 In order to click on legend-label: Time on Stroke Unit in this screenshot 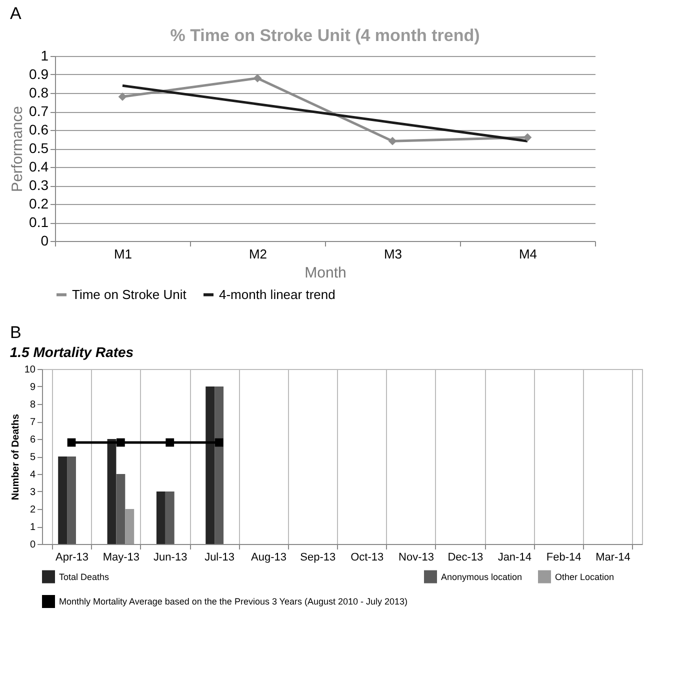, I will do `click(129, 294)`.